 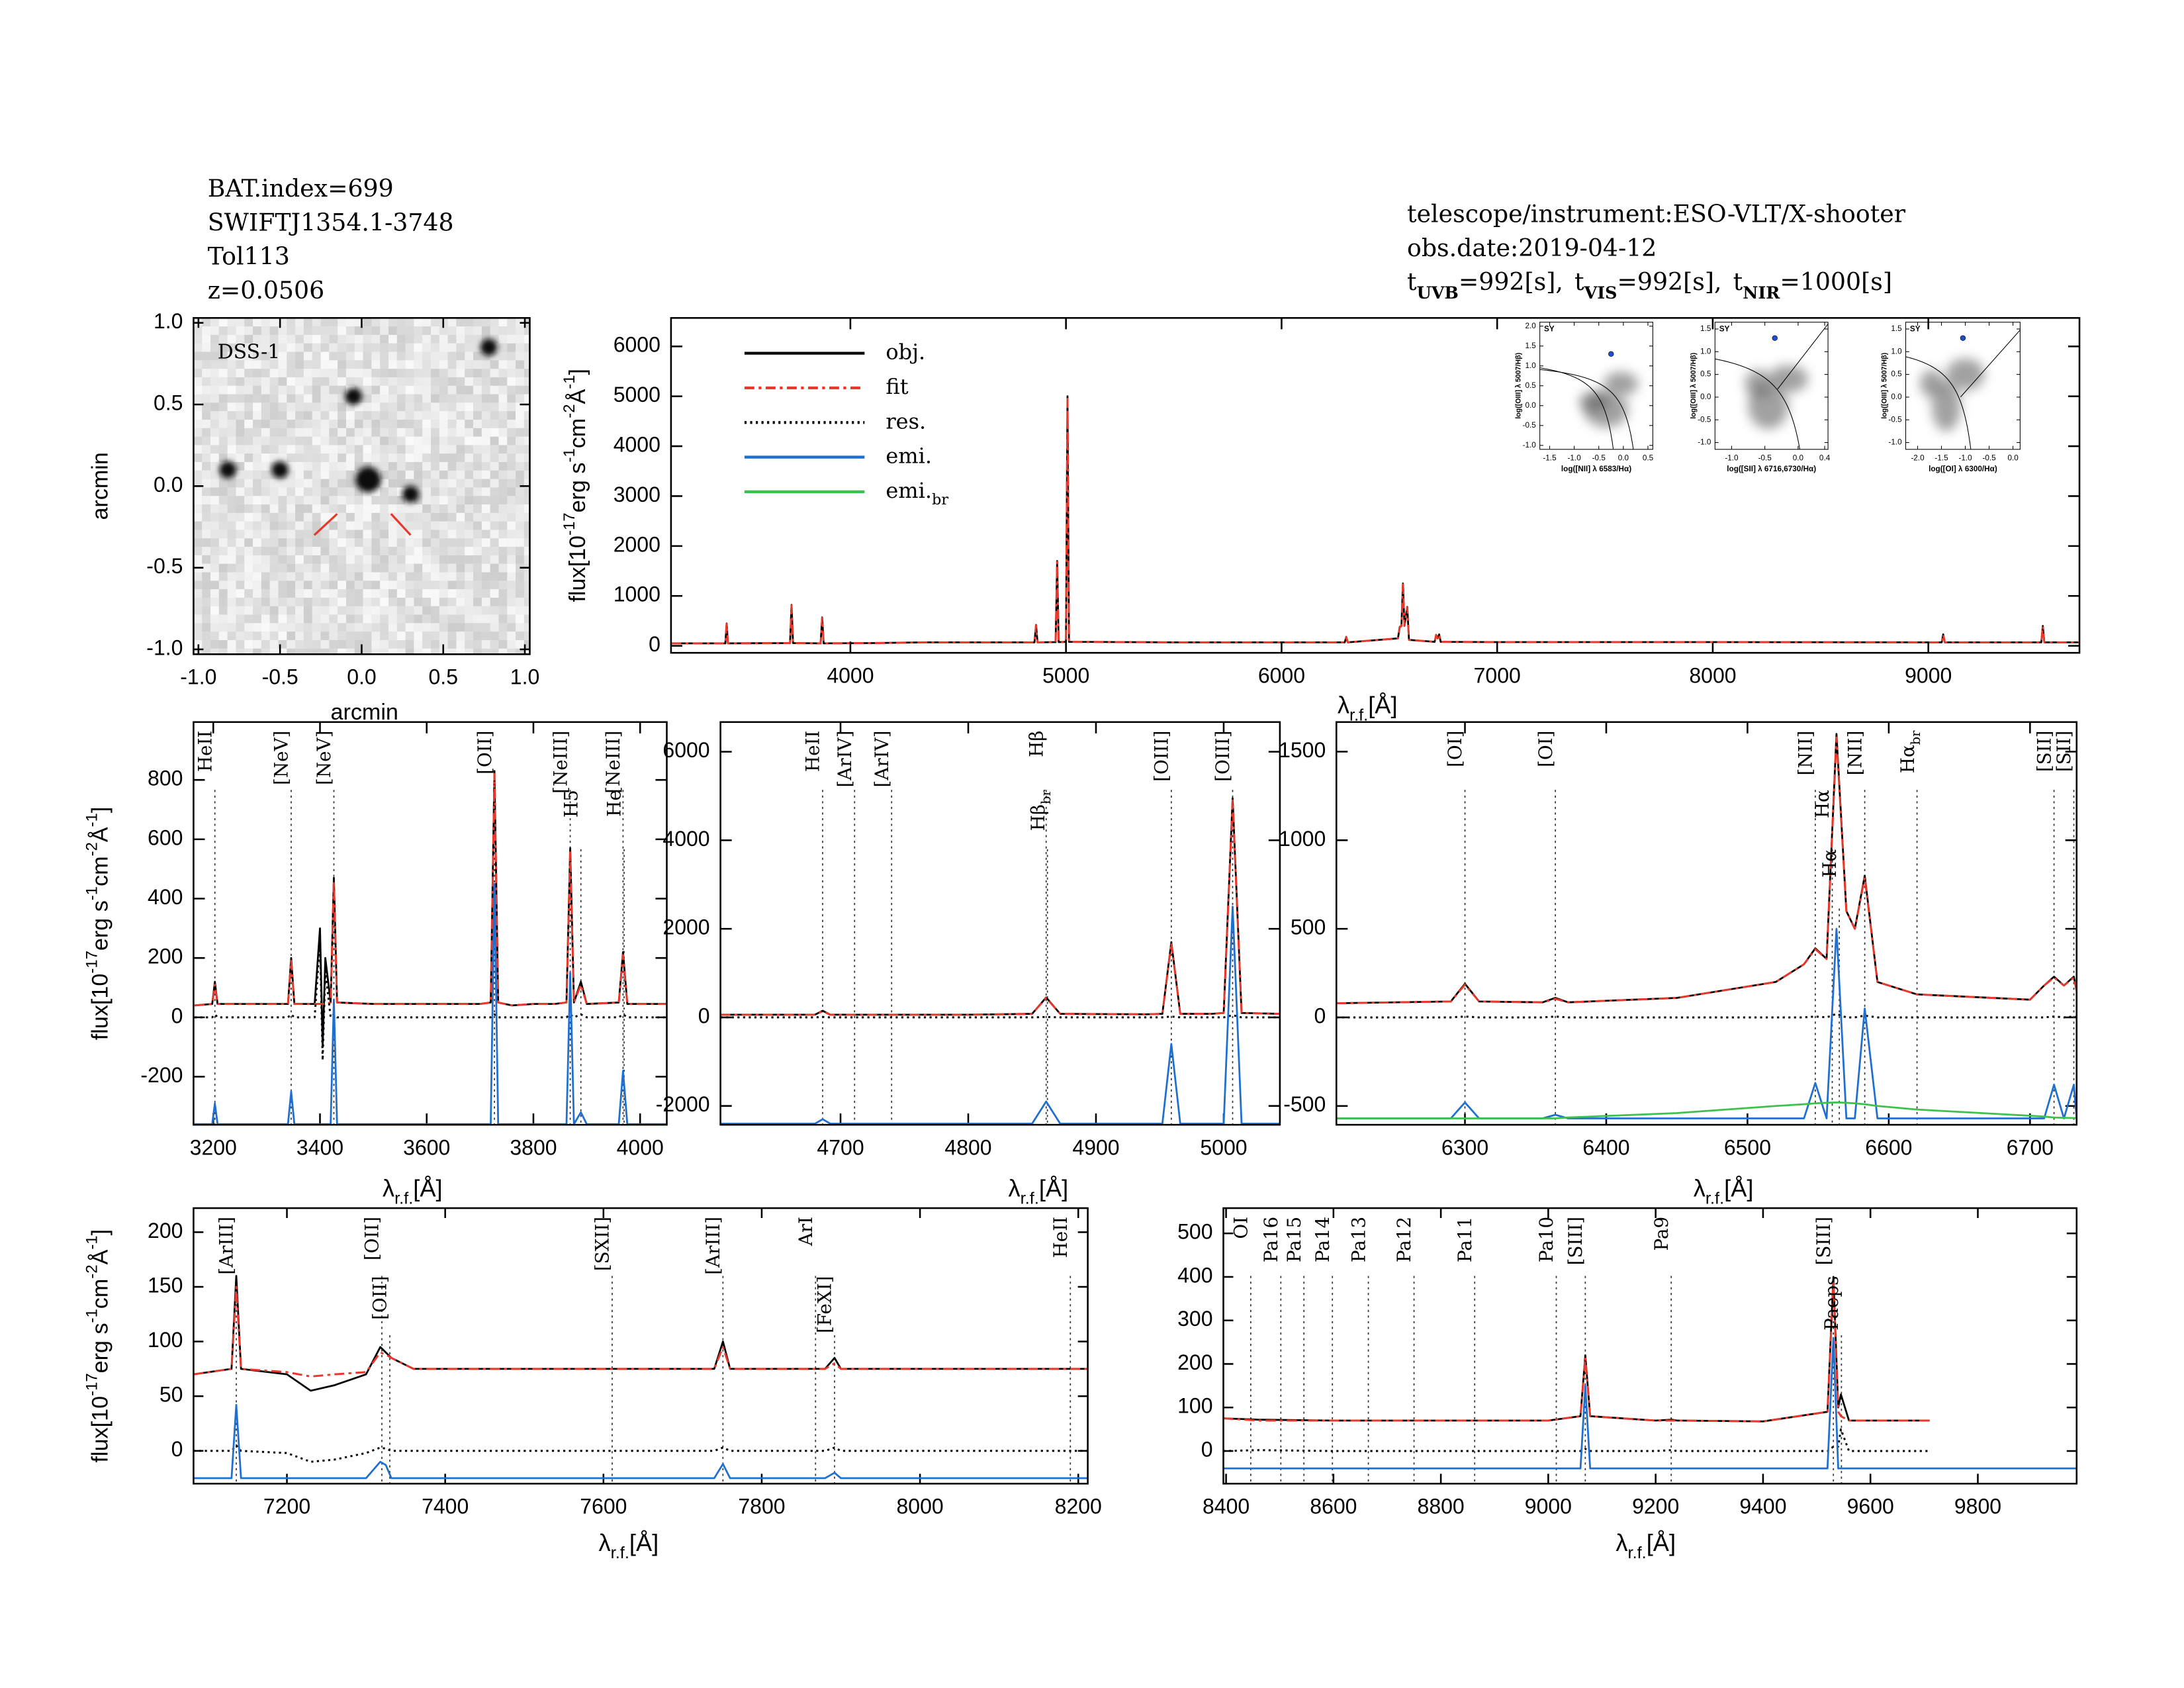 I want to click on spectrum-line, so click(x=1706, y=870).